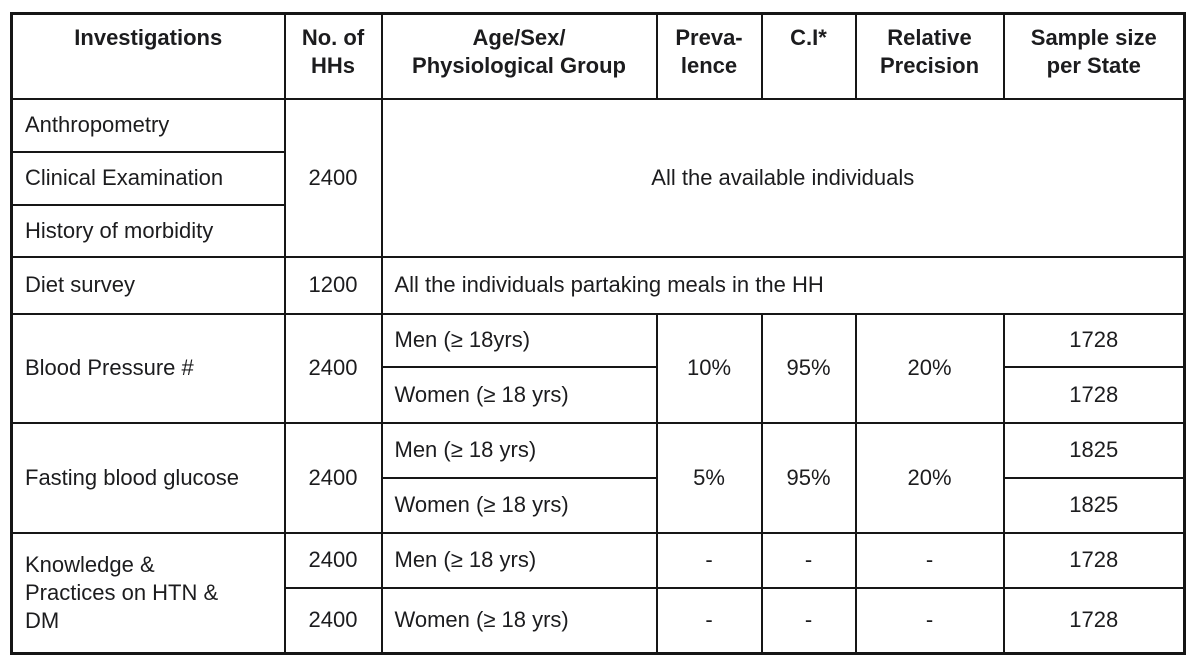  I want to click on header-prevalence: Preva- lence, so click(709, 56).